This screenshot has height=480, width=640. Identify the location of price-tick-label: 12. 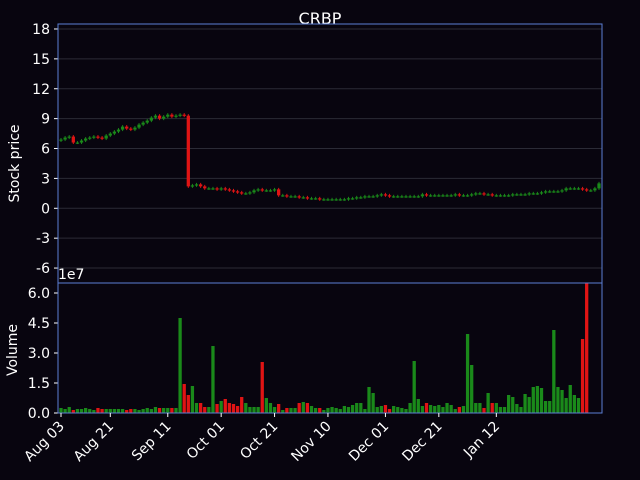
(41, 90).